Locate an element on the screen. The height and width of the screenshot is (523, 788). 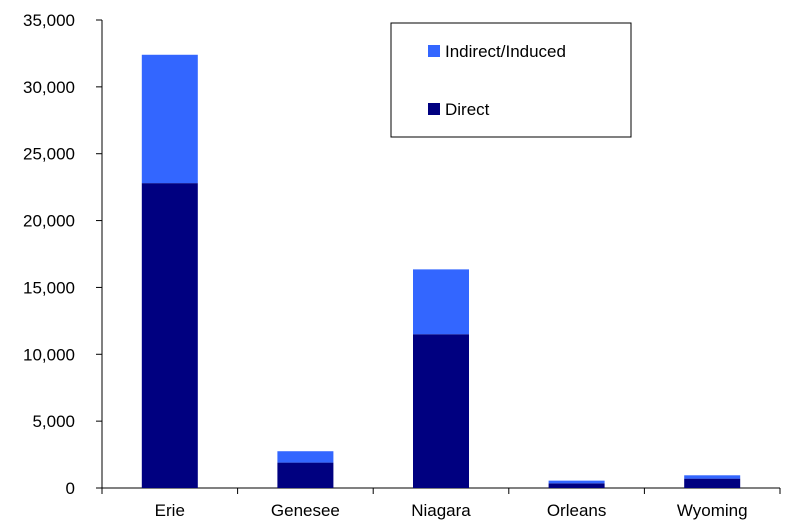
y-tick-label: 20,000 is located at coordinates (49, 221).